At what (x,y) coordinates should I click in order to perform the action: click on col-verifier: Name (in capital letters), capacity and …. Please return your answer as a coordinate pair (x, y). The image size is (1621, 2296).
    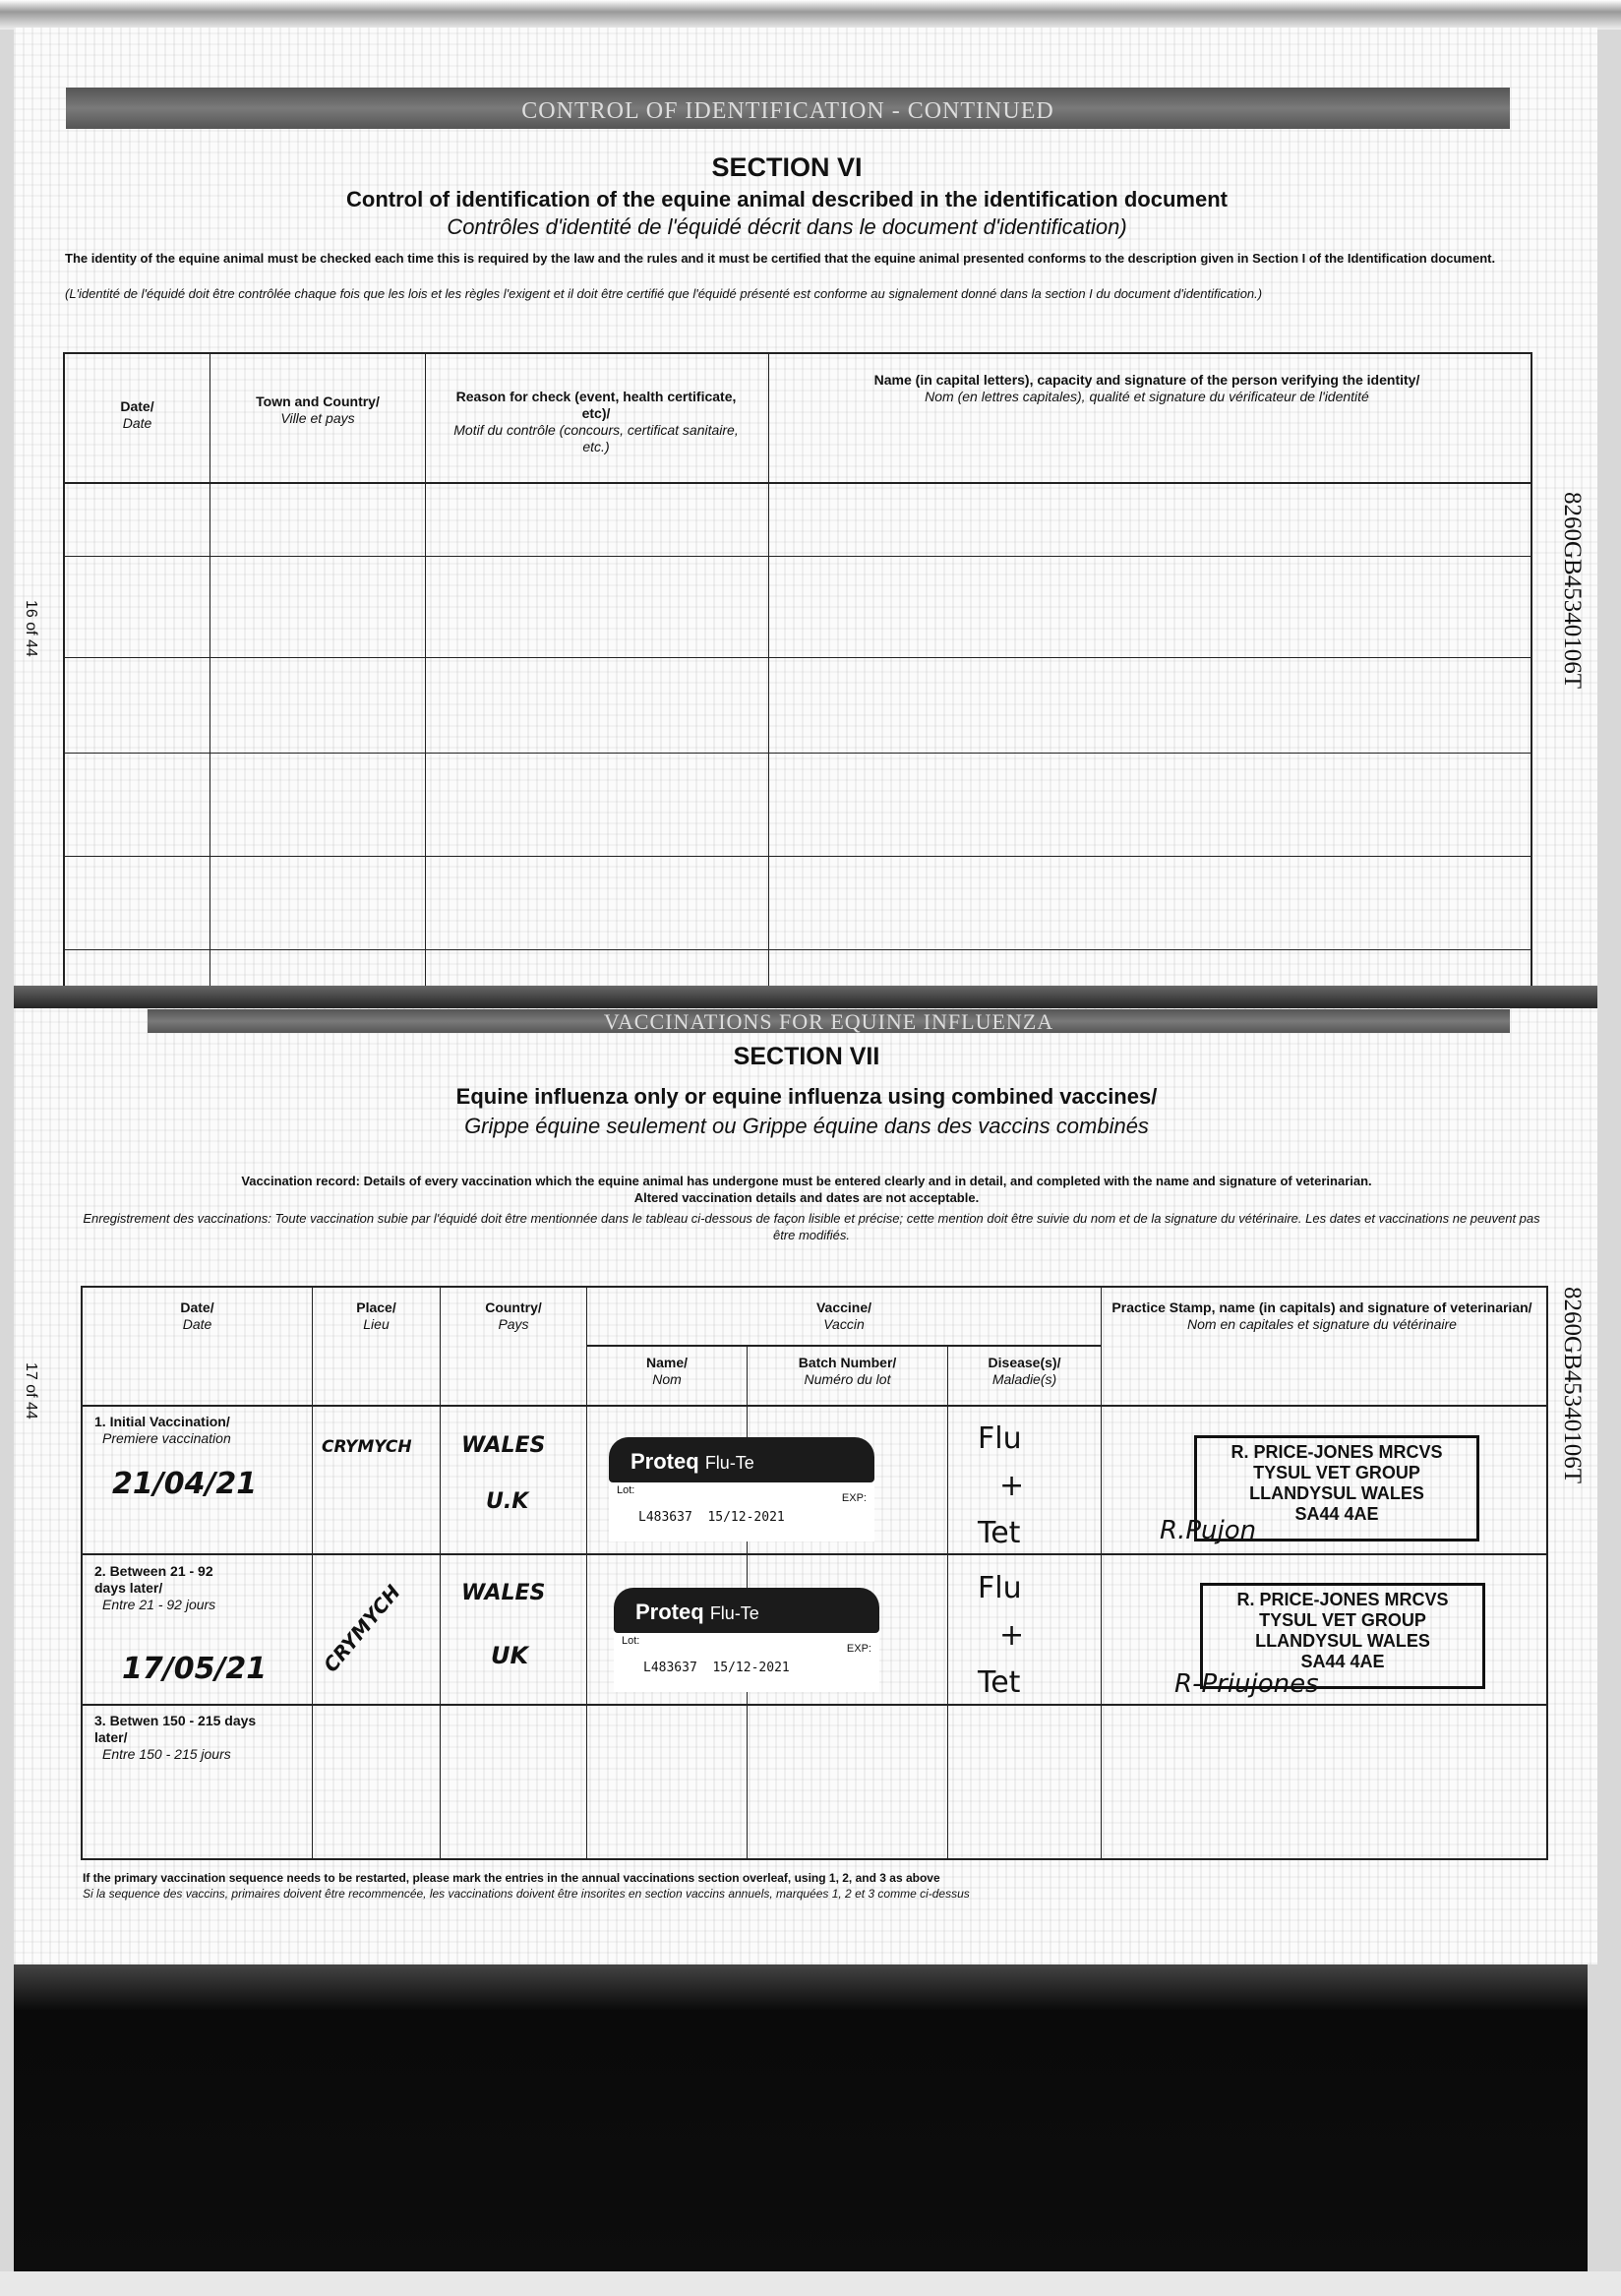
    Looking at the image, I should click on (1146, 388).